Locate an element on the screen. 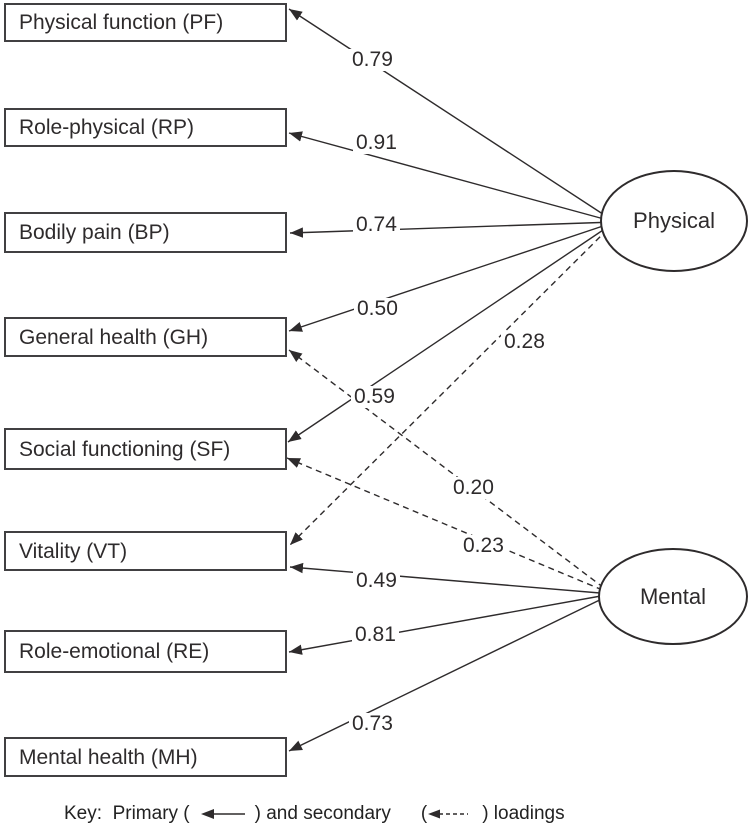 The width and height of the screenshot is (750, 830). loading-value-physical-vt: 0.28 is located at coordinates (524, 342).